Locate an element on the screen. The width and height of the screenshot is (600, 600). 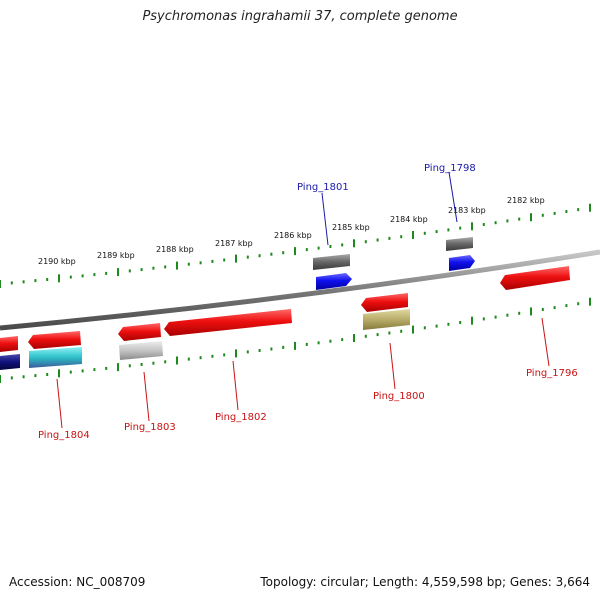
gene-label-ping-1803: Ping_1803 is located at coordinates (150, 427).